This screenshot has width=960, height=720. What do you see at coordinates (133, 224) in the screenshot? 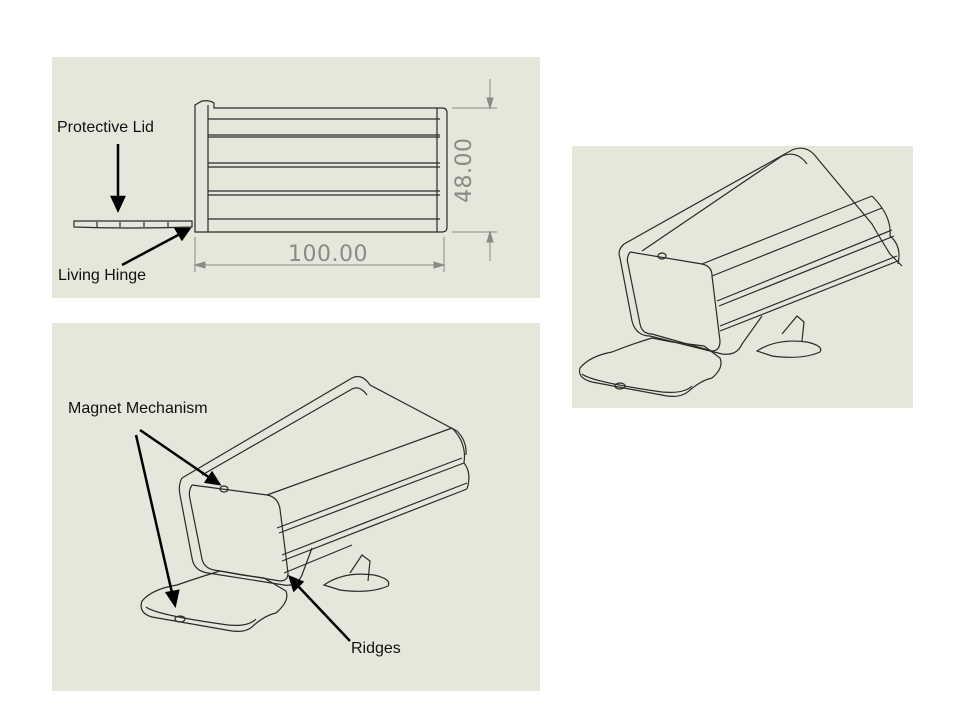
I see `lid-outline` at bounding box center [133, 224].